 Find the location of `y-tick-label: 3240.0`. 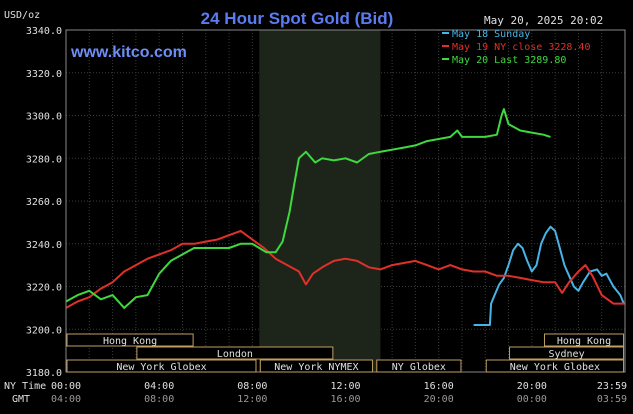

y-tick-label: 3240.0 is located at coordinates (44, 245).